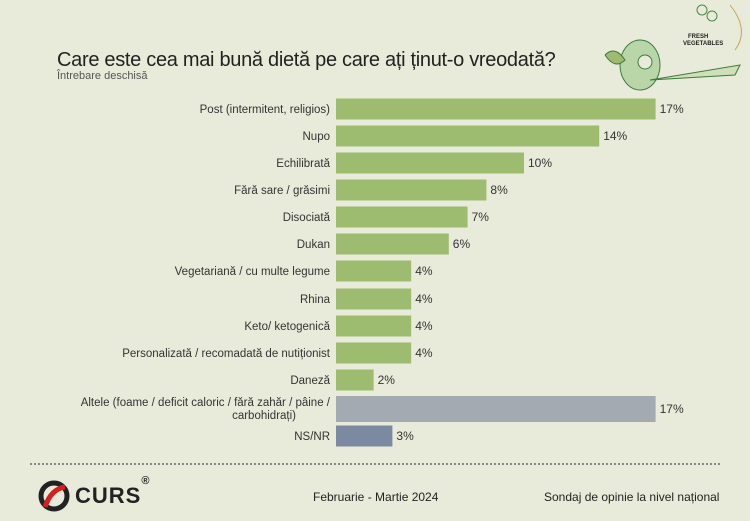 Image resolution: width=750 pixels, height=521 pixels. Describe the element at coordinates (698, 37) in the screenshot. I see `svg-text: FRESH` at that location.